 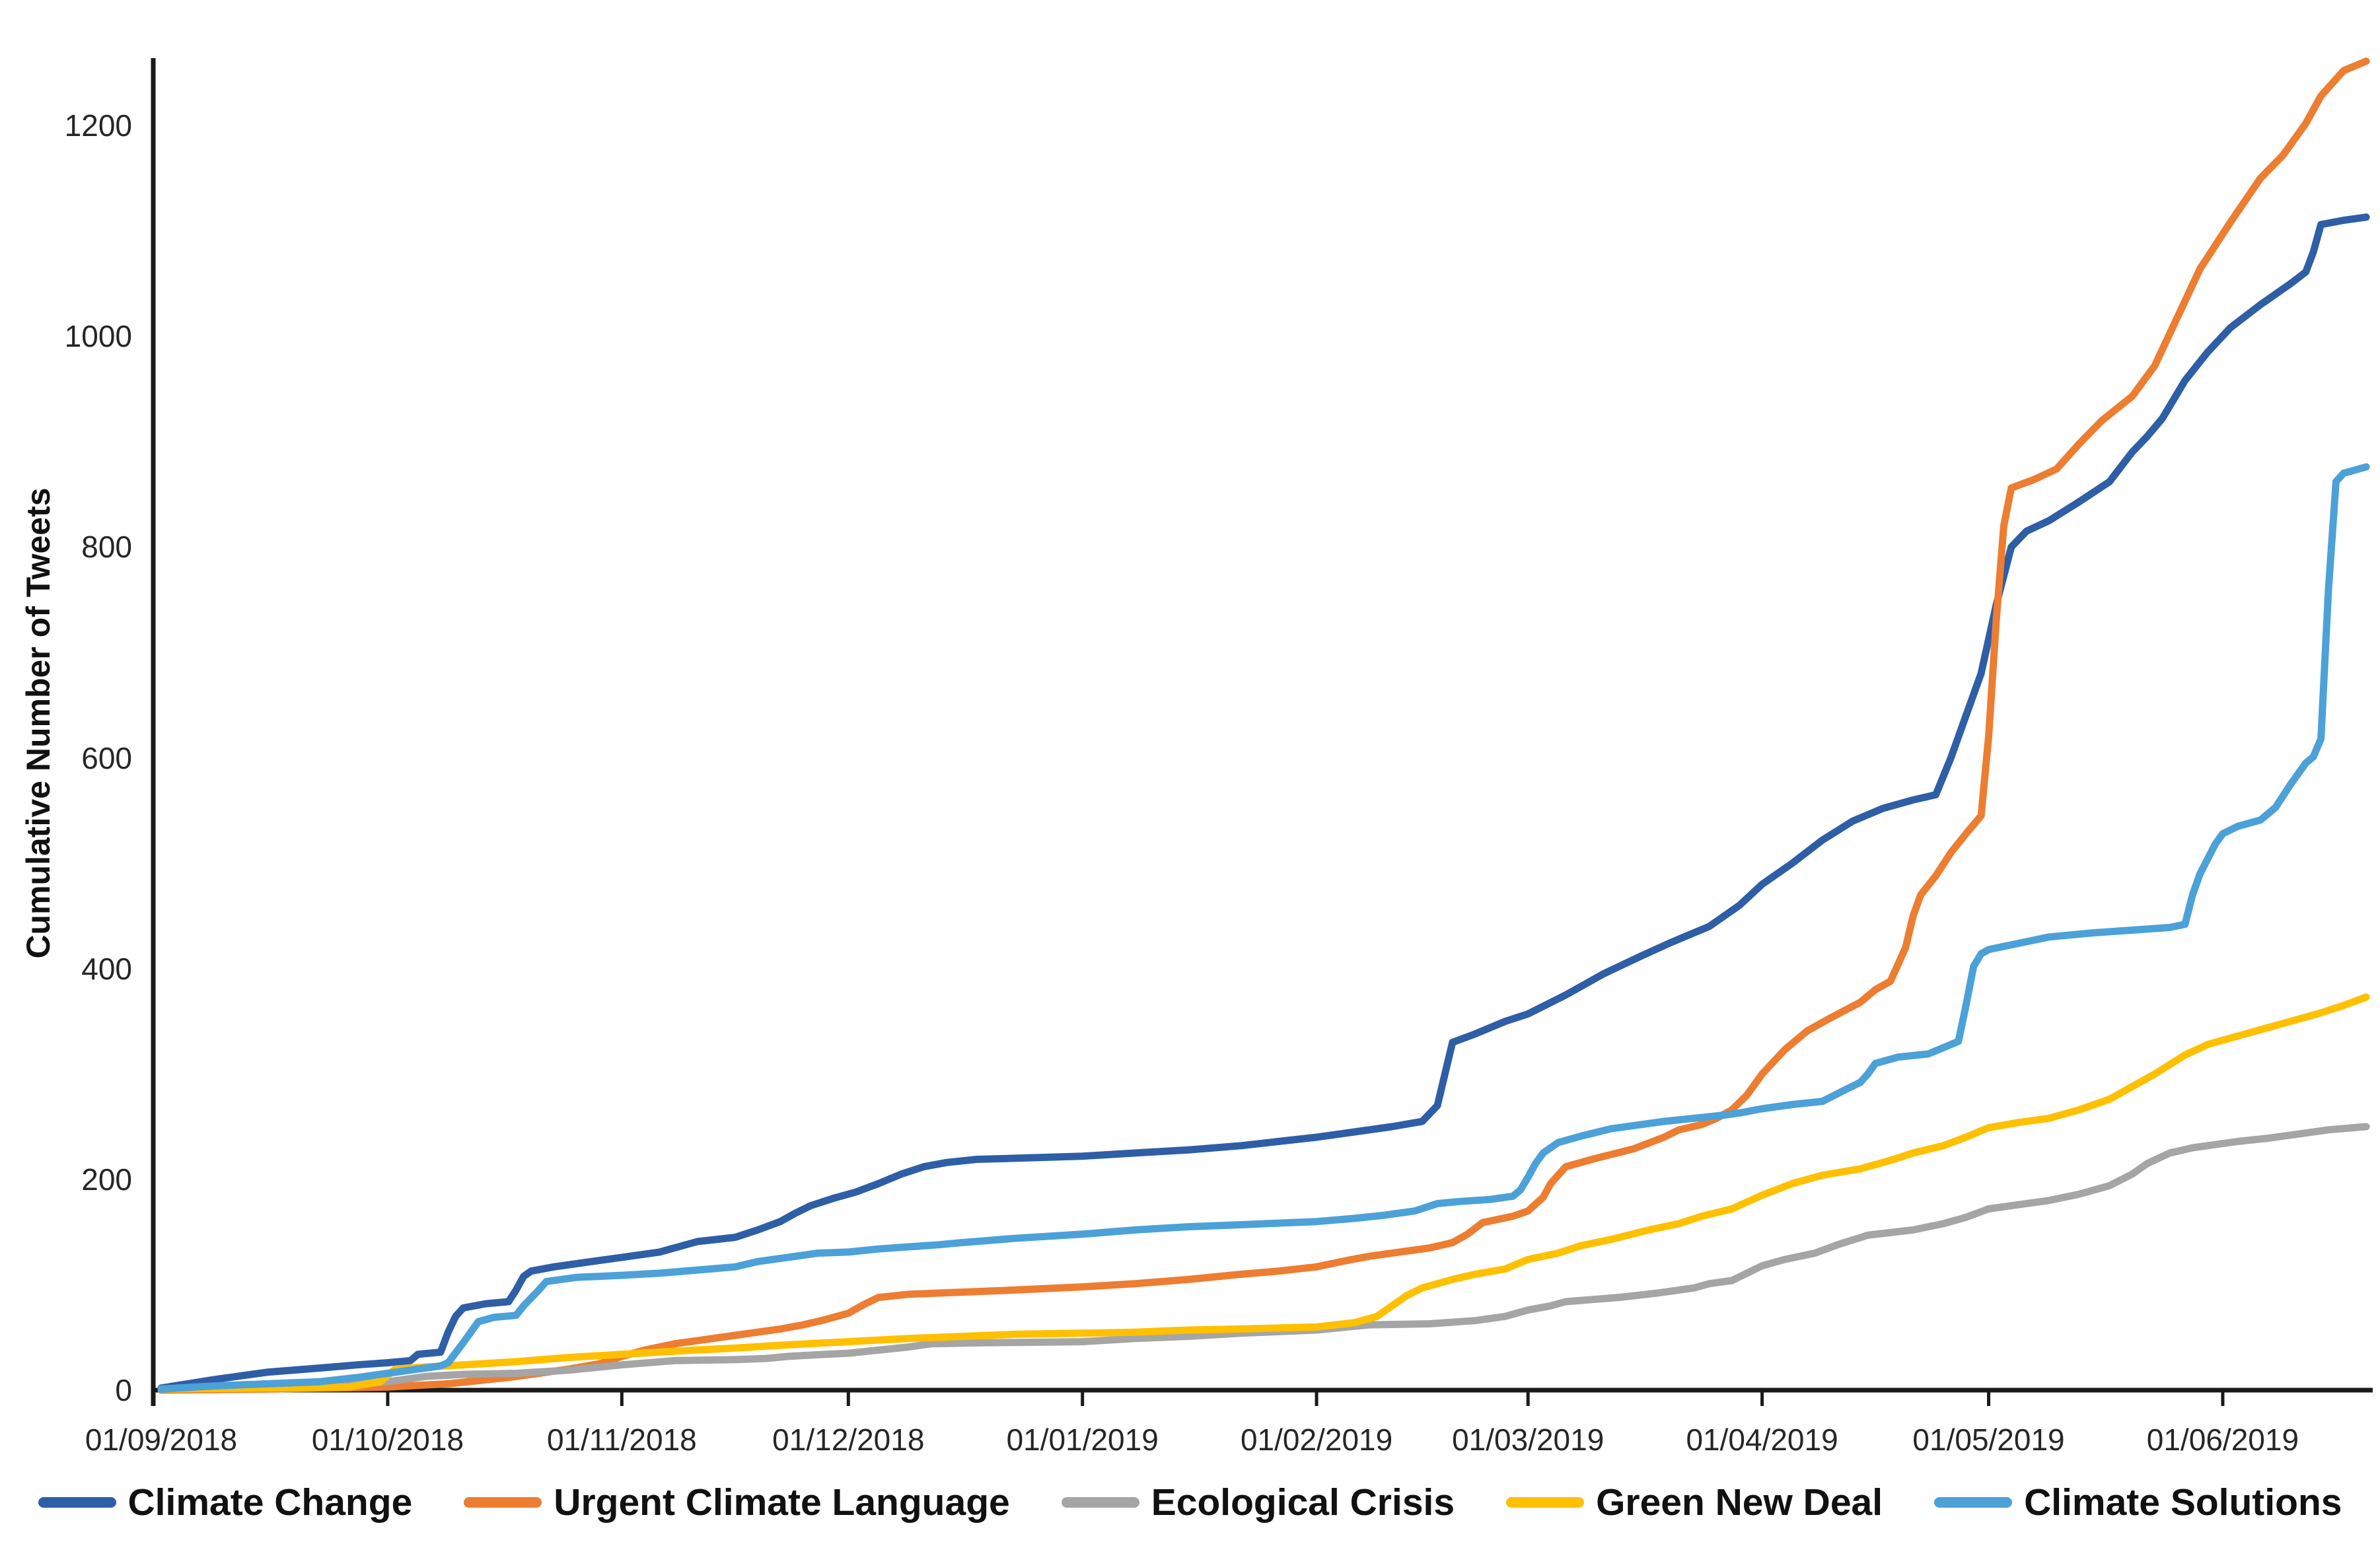 I want to click on legend-label: Climate Change, so click(x=270, y=1502).